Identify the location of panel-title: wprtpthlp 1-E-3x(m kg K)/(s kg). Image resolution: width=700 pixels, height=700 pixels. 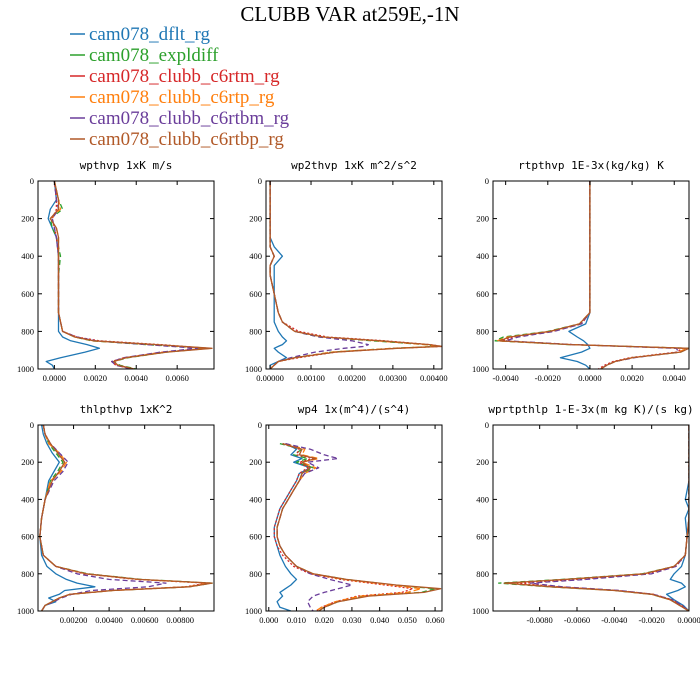
(590, 409).